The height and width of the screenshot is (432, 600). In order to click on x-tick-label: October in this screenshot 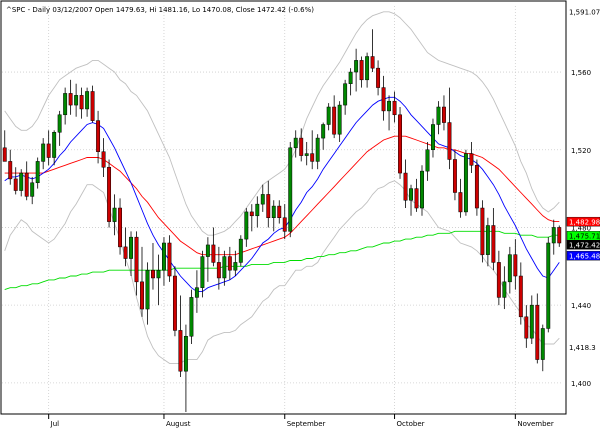, I will do `click(411, 424)`.